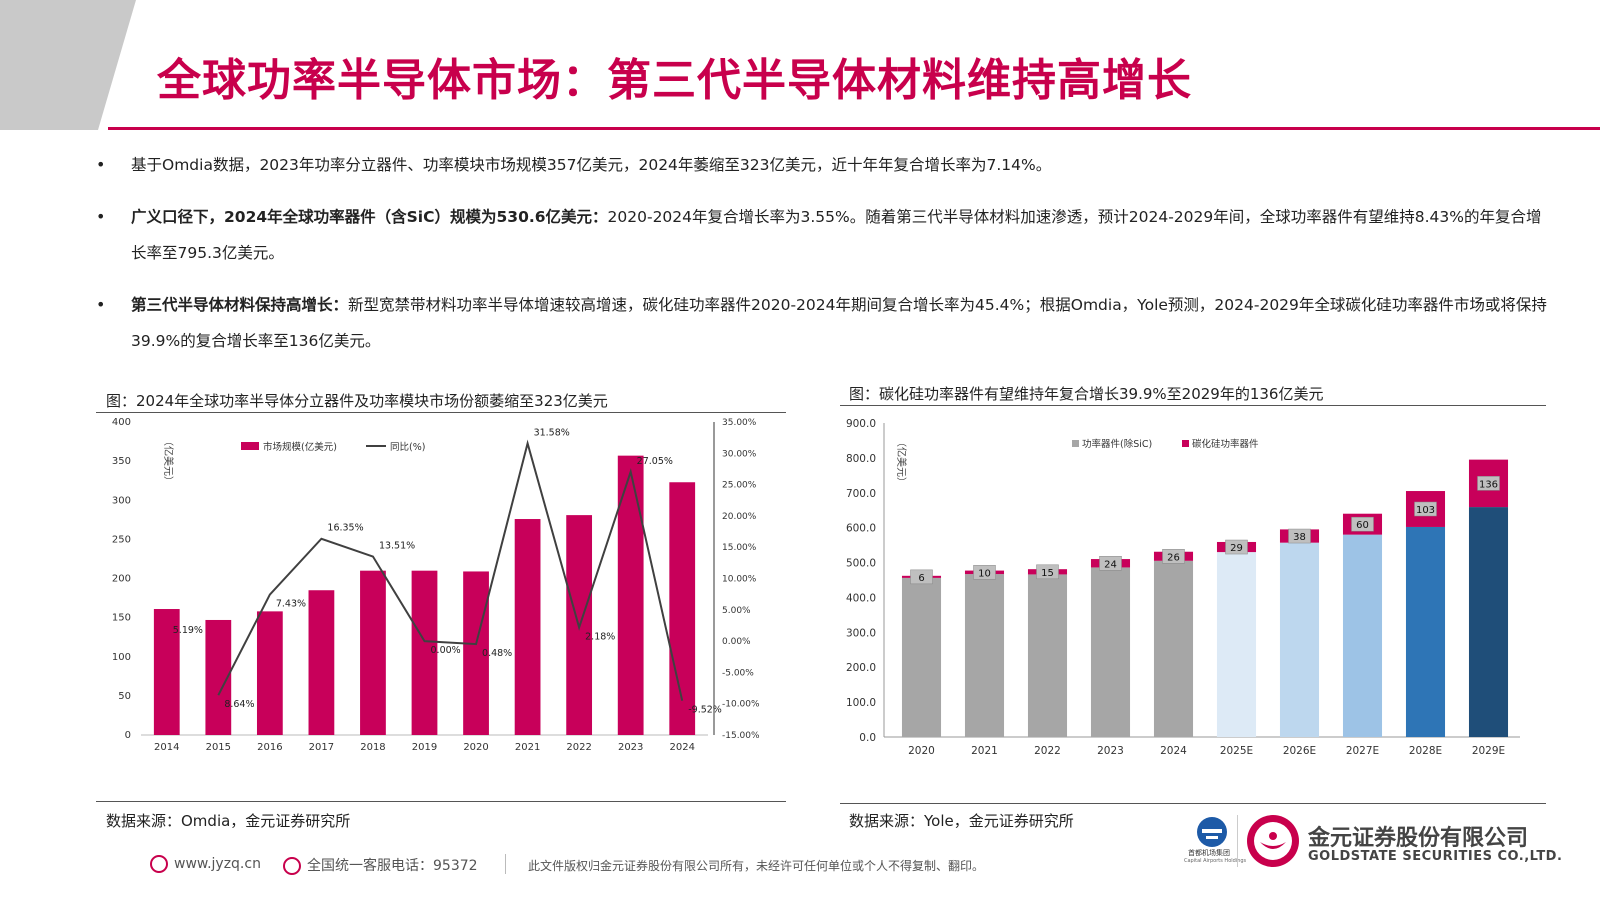  I want to click on y-tick-label: 250, so click(121, 539).